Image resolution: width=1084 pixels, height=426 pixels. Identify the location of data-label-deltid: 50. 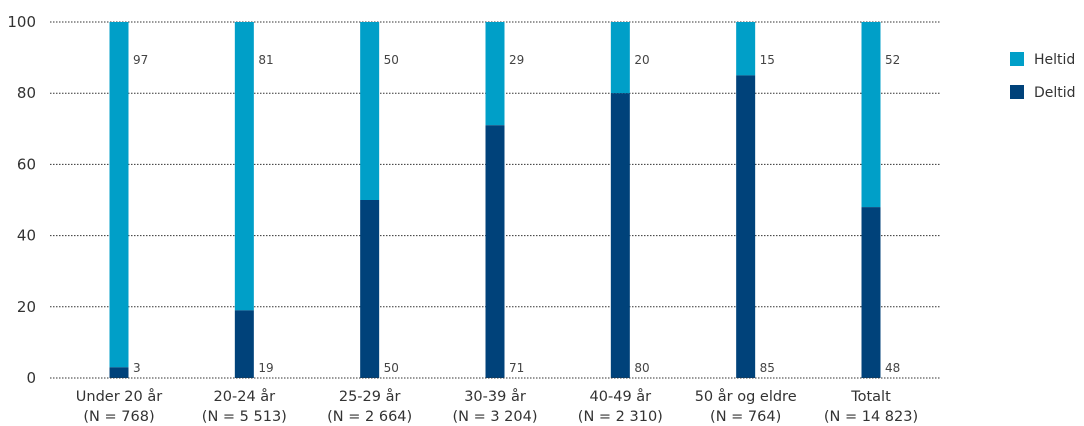
(391, 368).